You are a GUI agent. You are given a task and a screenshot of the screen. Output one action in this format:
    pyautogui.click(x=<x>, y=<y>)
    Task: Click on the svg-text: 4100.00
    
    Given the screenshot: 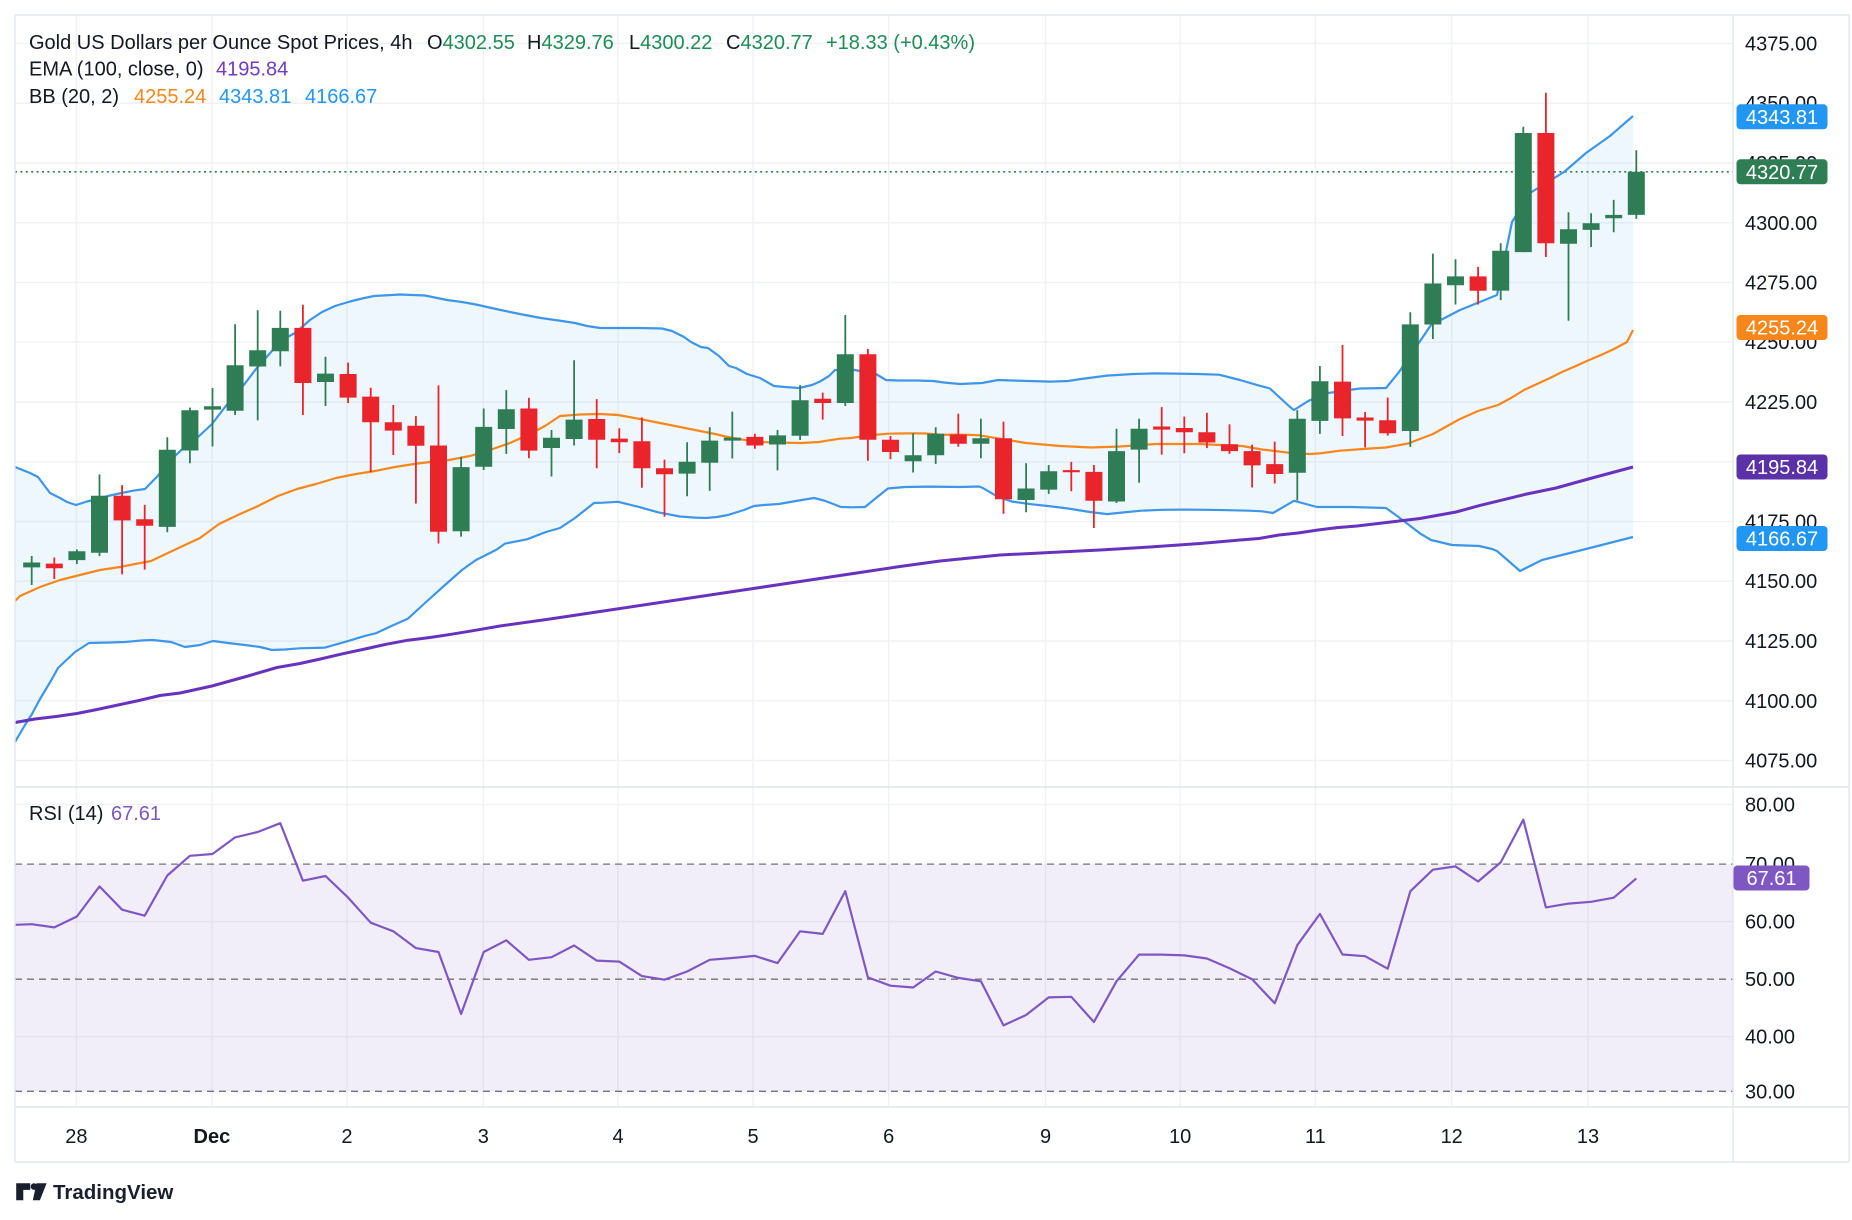 What is the action you would take?
    pyautogui.click(x=1781, y=702)
    